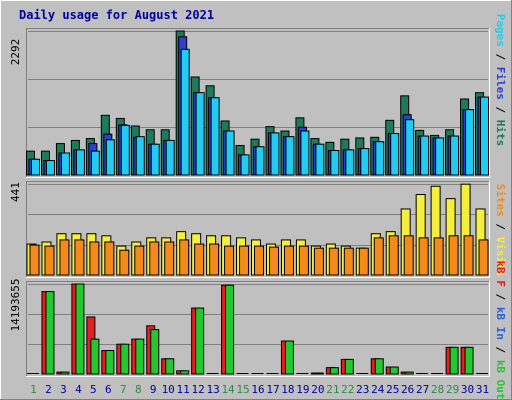 The height and width of the screenshot is (400, 512). I want to click on day-label: 20, so click(317, 389).